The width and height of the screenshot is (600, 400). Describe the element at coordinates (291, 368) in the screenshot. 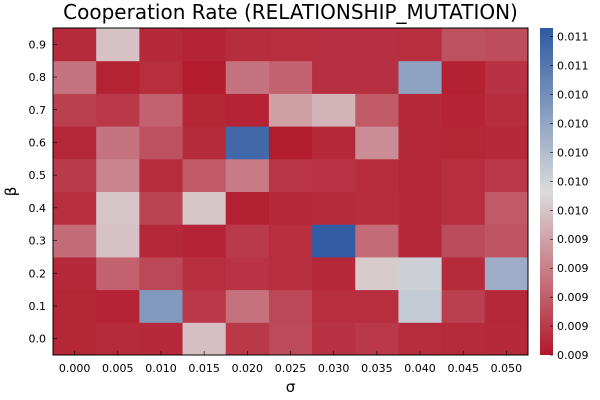

I see `x-tick-label: 0.025` at that location.